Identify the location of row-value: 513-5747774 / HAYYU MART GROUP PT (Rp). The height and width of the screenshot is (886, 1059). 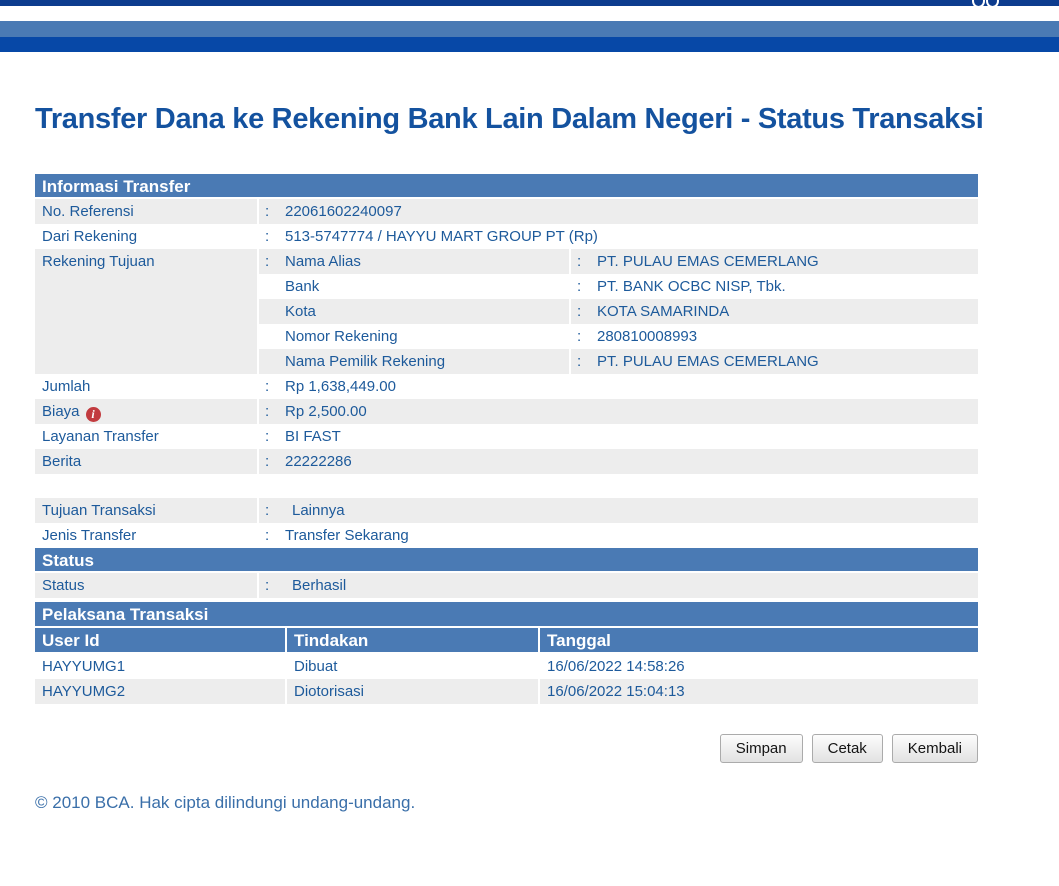
(441, 236).